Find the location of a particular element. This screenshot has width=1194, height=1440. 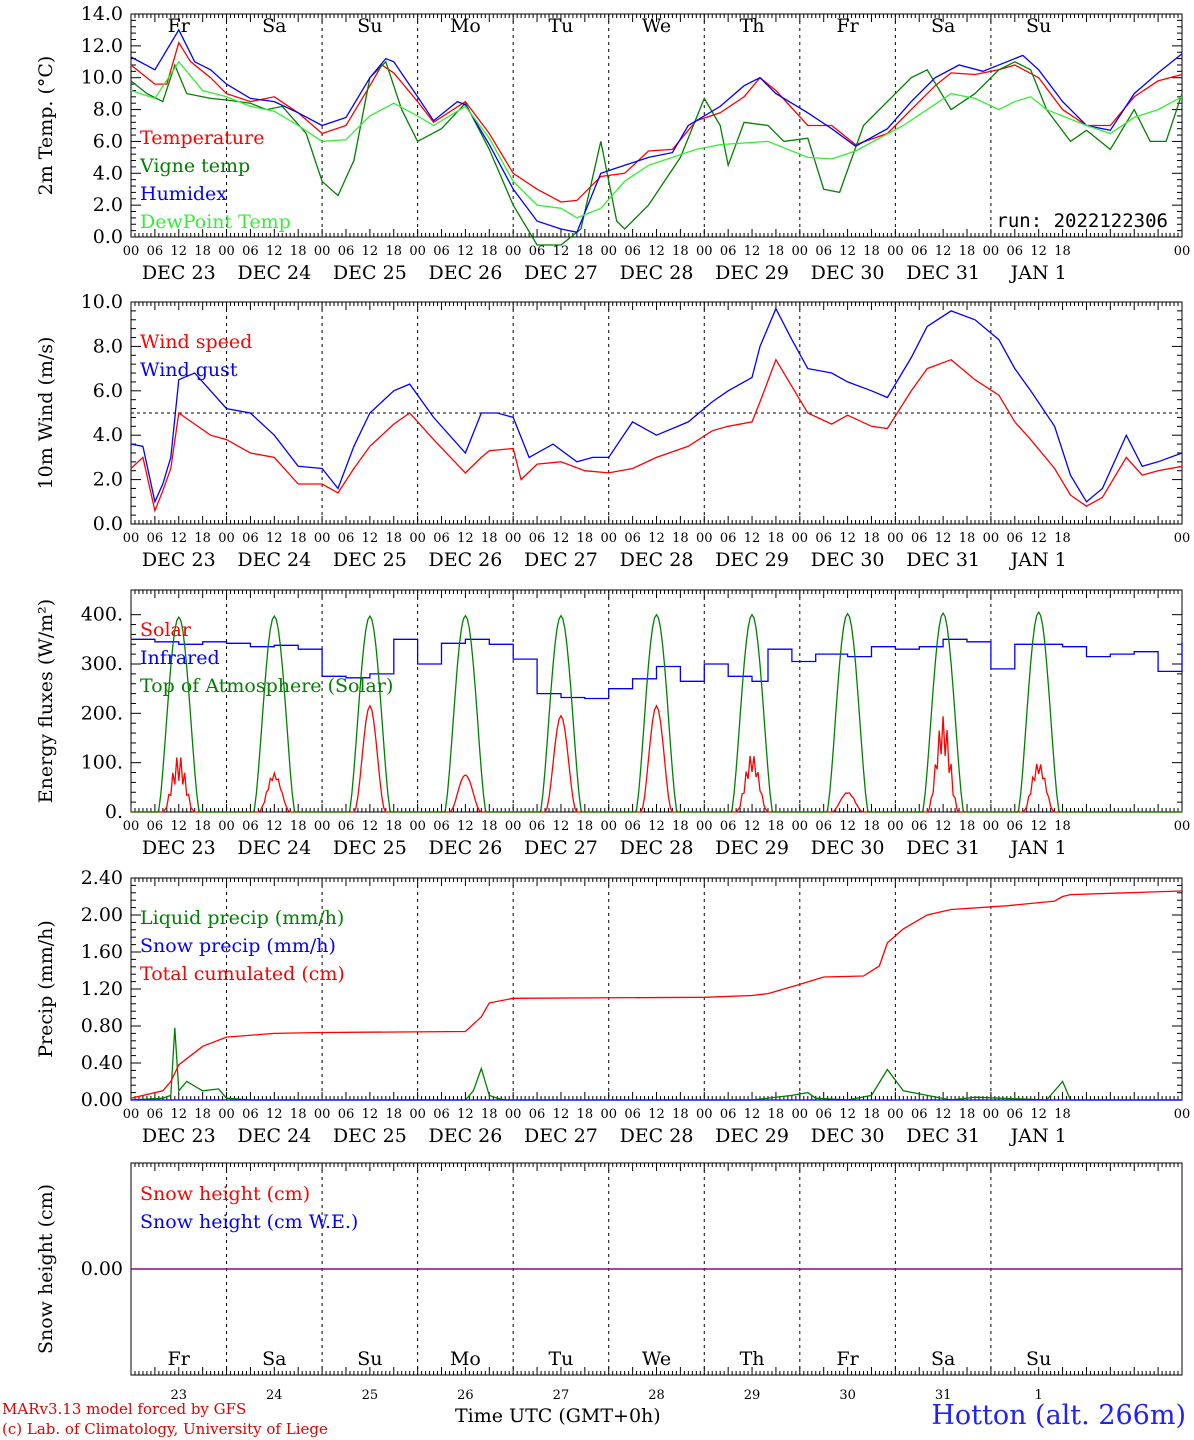

series-infrared is located at coordinates (657, 669).